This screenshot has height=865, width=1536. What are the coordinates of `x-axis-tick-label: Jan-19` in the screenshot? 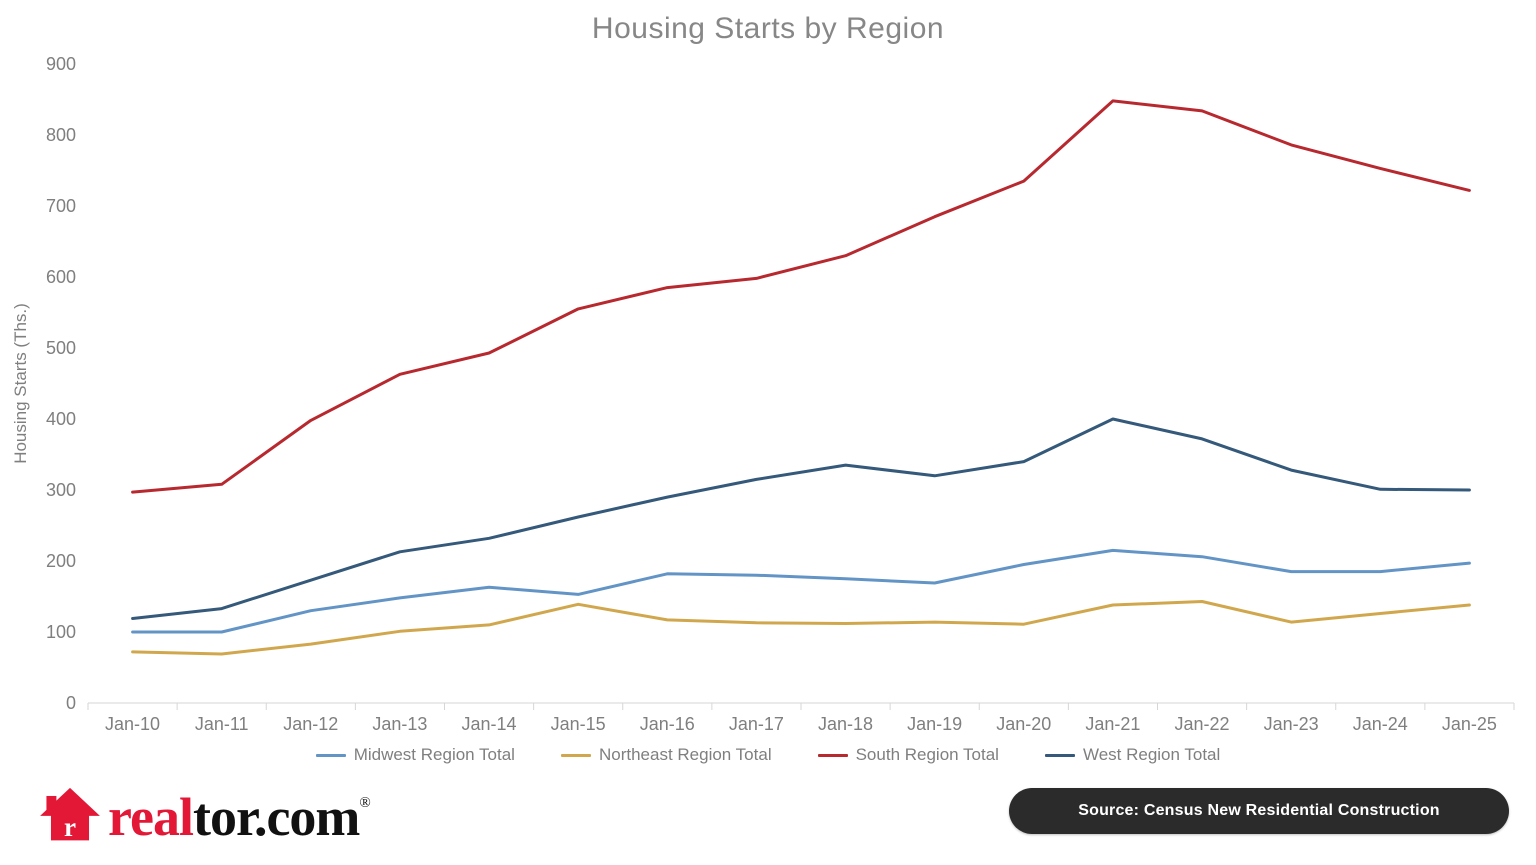 It's located at (934, 724).